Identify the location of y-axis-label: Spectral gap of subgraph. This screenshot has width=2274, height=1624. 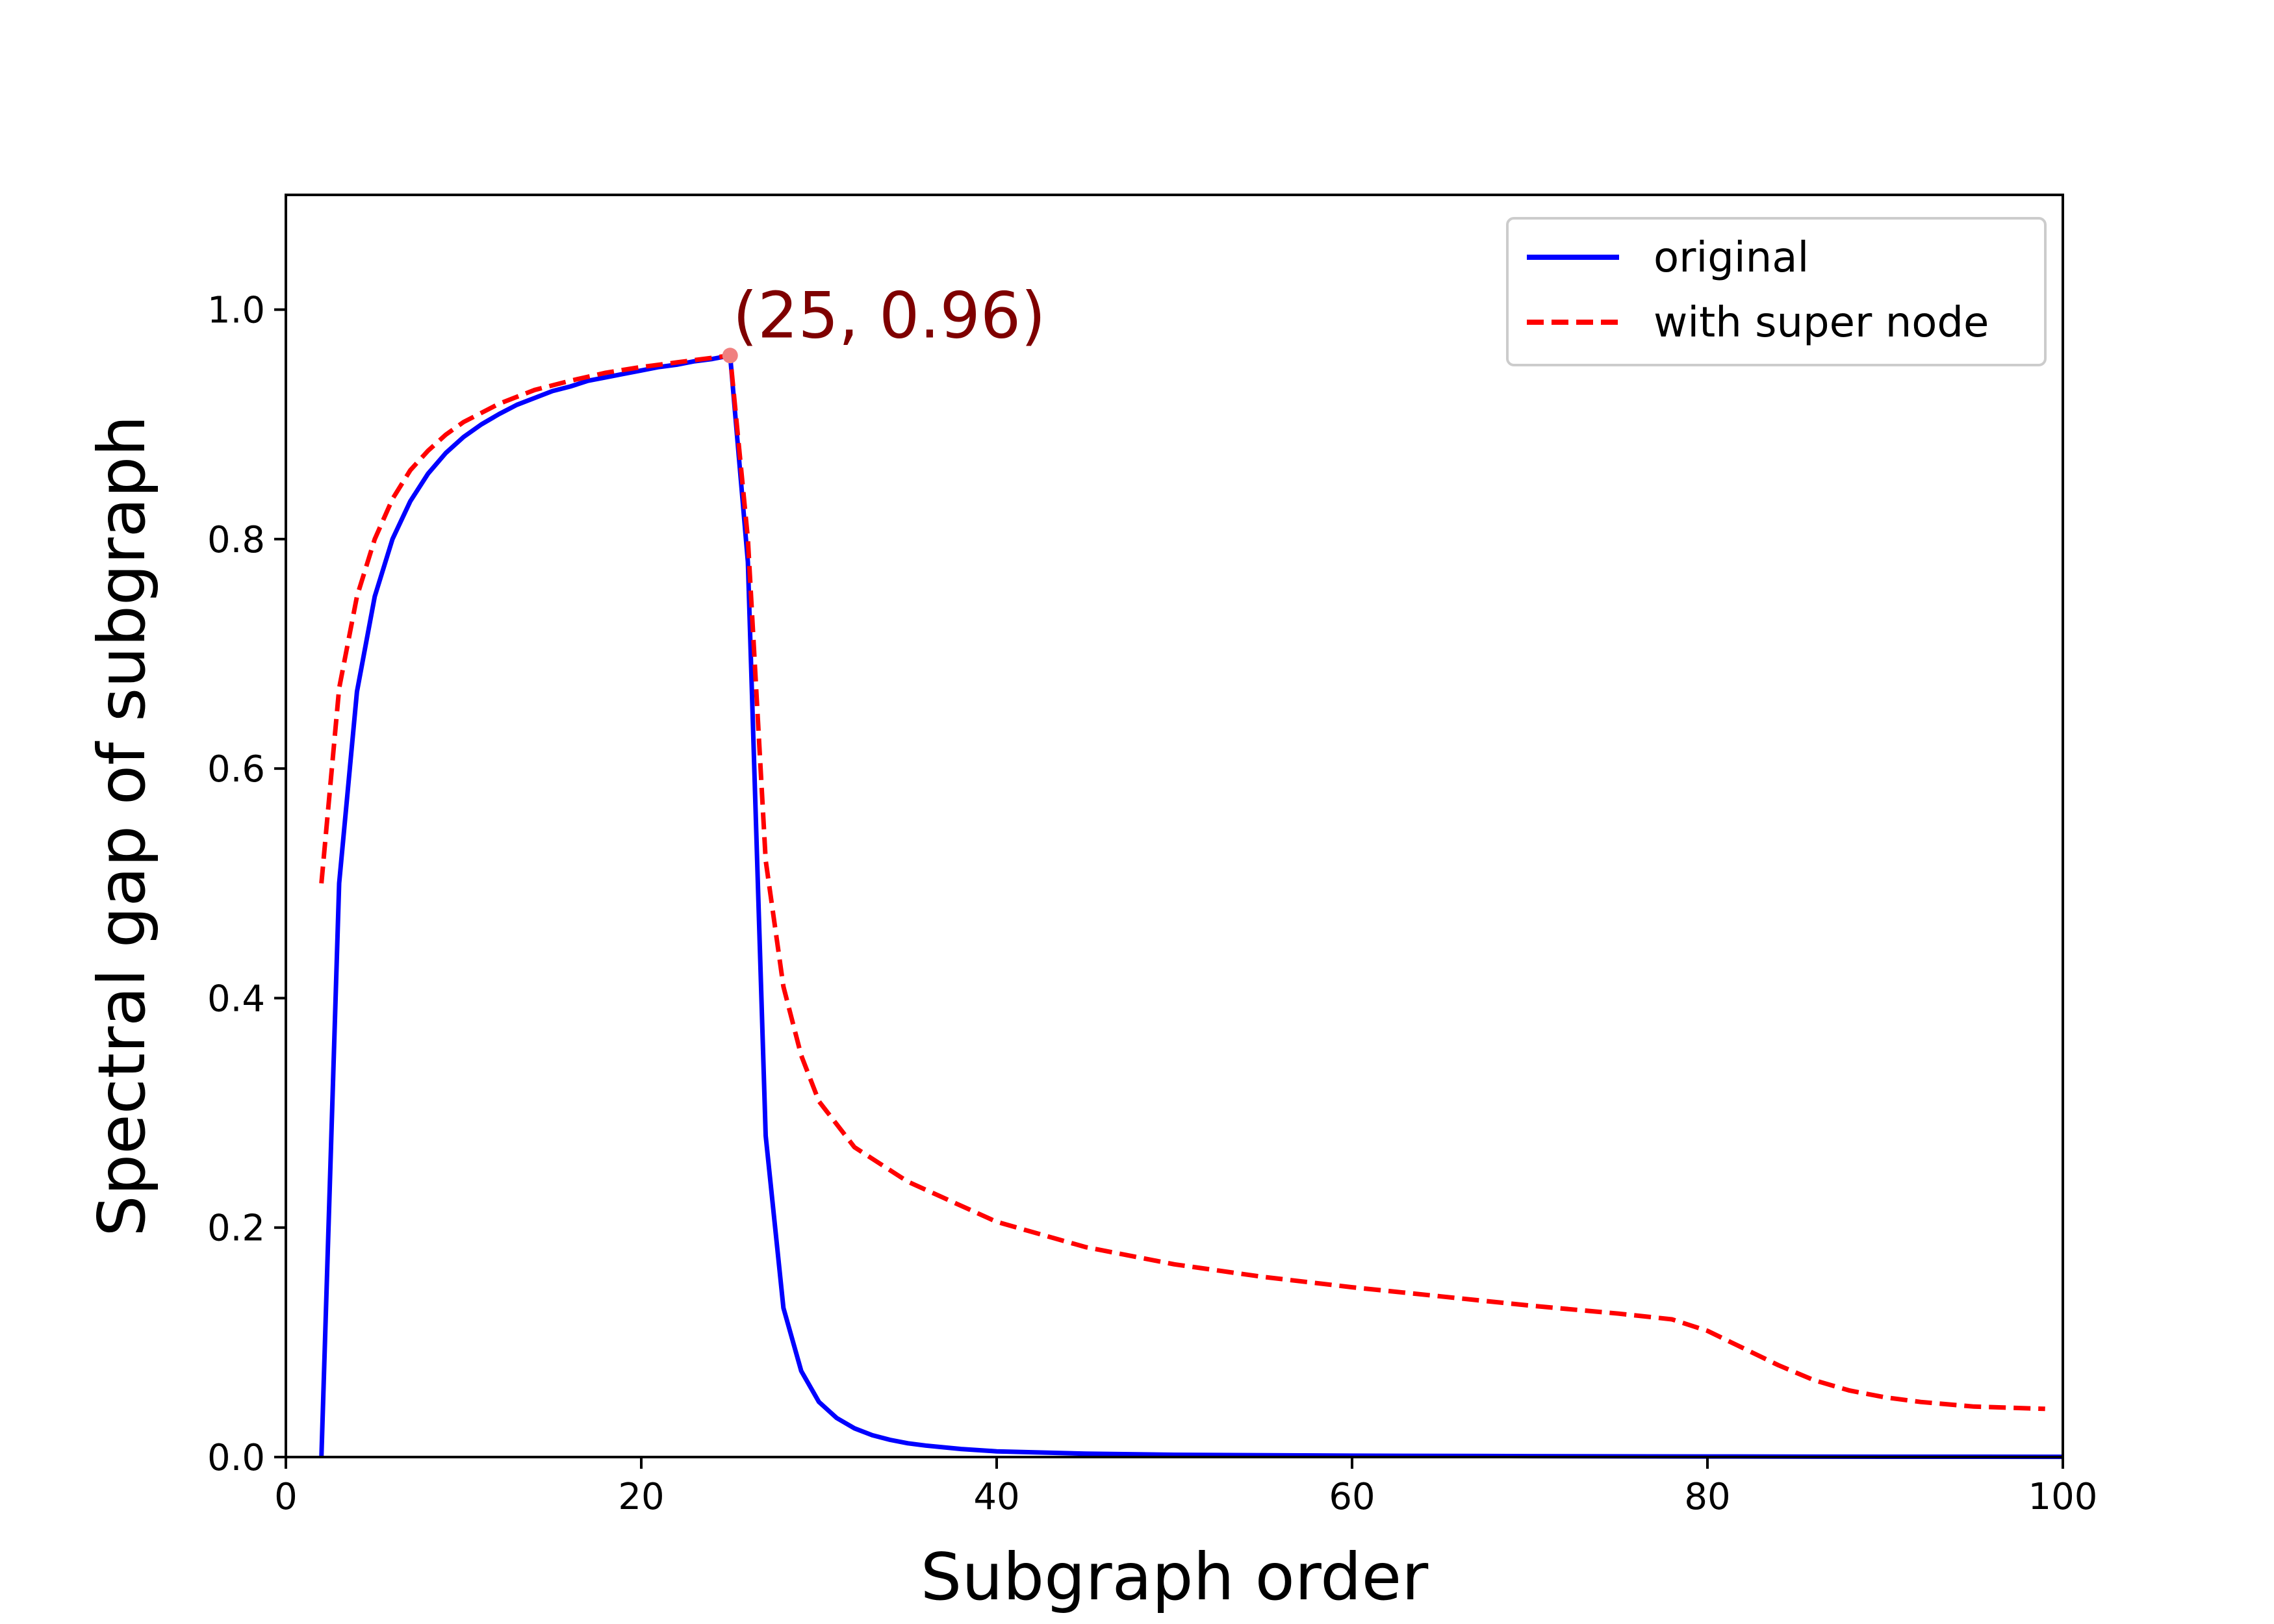
(122, 826).